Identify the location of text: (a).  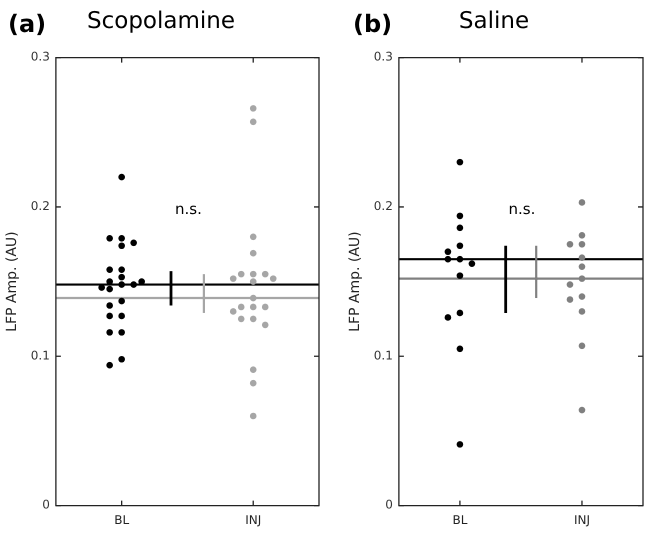
(27, 24).